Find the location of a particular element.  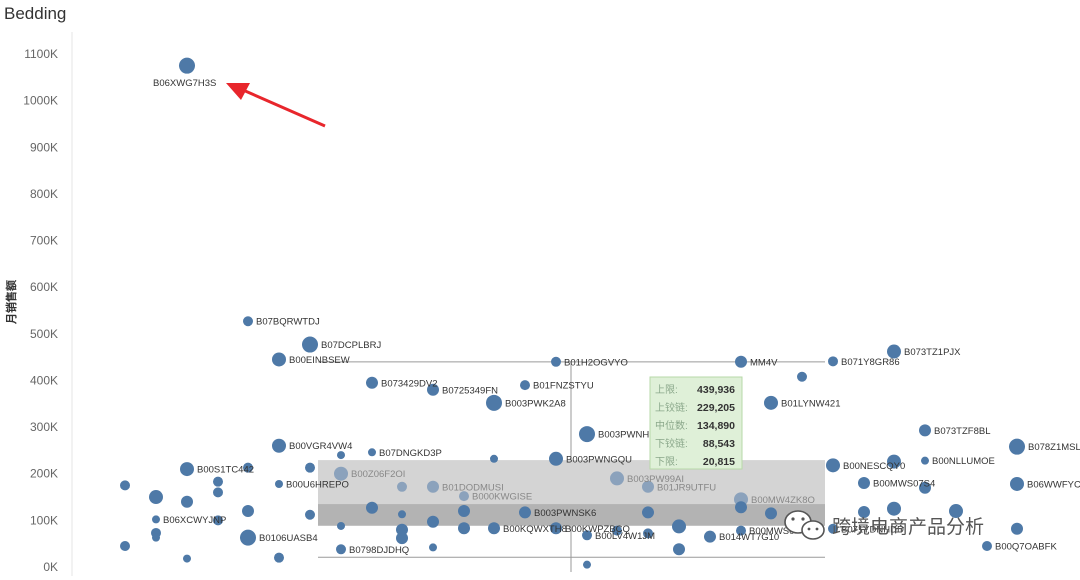

chart-title: Bedding is located at coordinates (35, 13).